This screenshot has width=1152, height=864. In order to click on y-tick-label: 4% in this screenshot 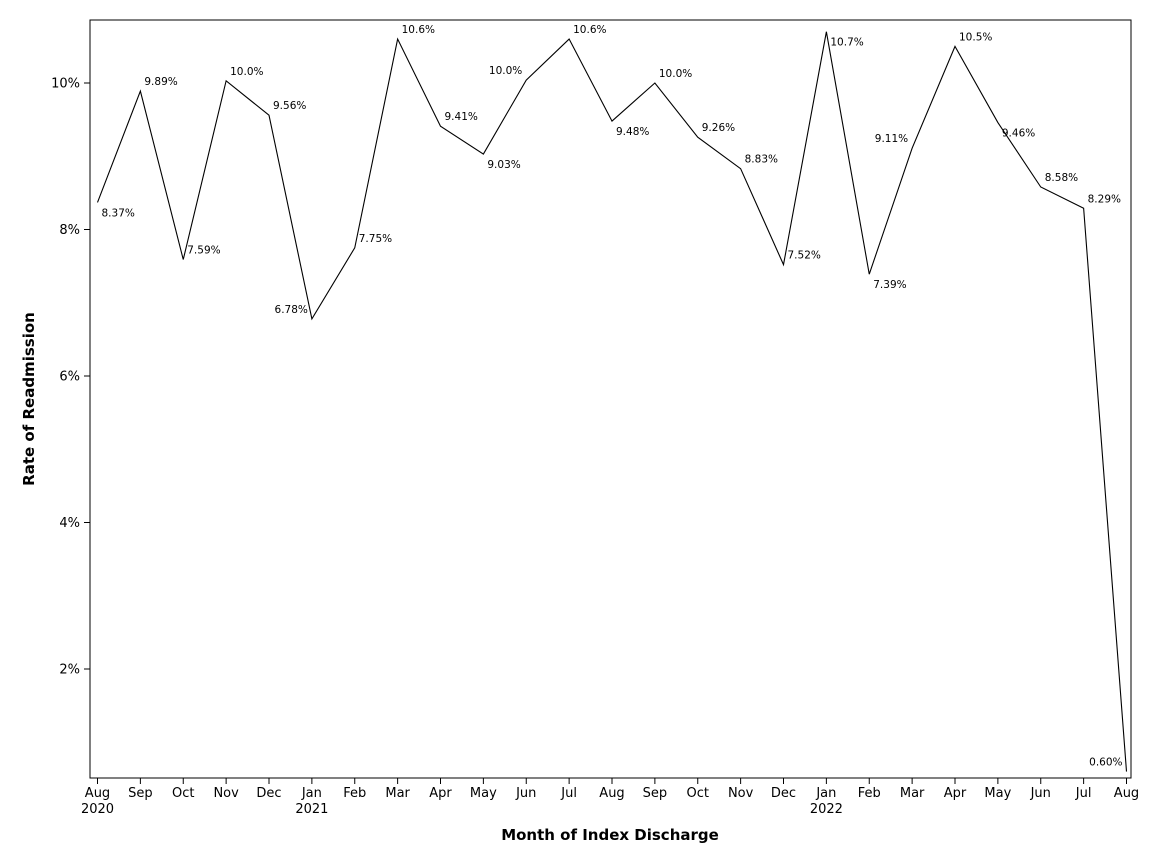, I will do `click(69, 523)`.